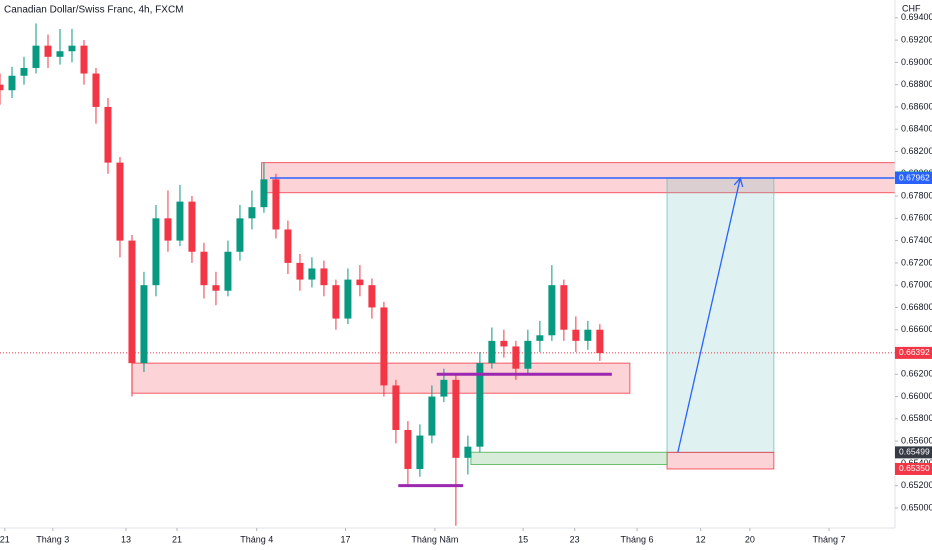  Describe the element at coordinates (701, 539) in the screenshot. I see `x-tick-label: 12` at that location.